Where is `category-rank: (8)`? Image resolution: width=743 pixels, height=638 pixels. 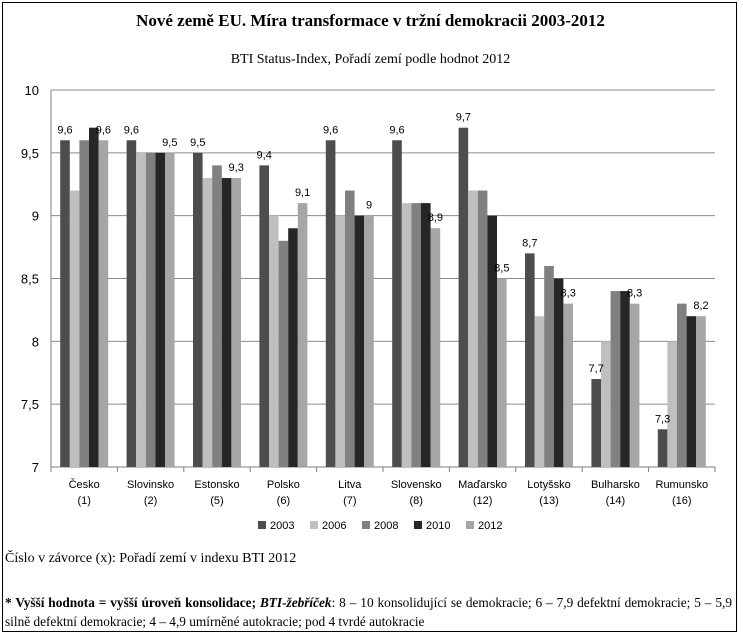
category-rank: (8) is located at coordinates (415, 501).